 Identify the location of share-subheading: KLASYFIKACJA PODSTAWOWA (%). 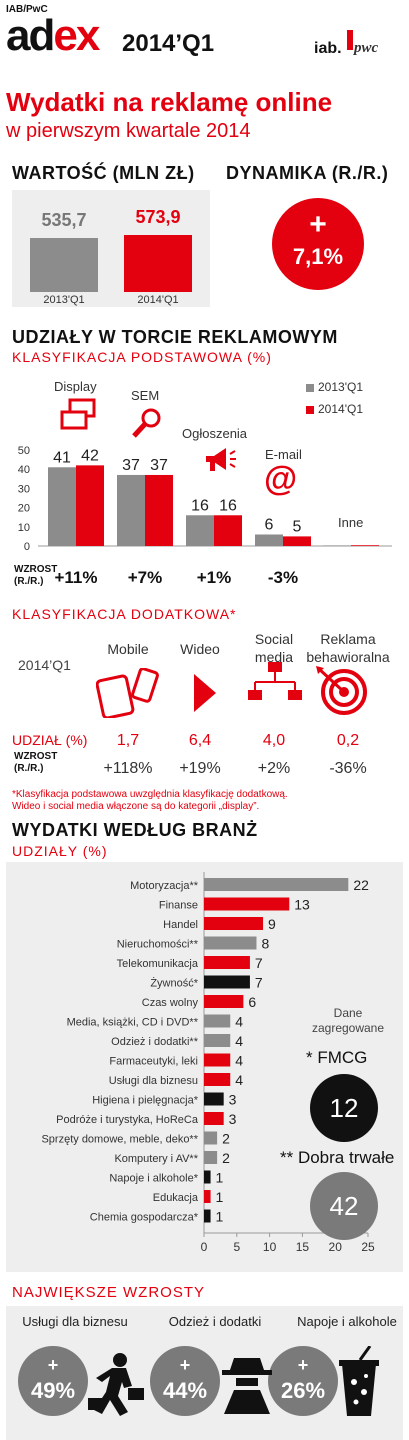
(142, 357).